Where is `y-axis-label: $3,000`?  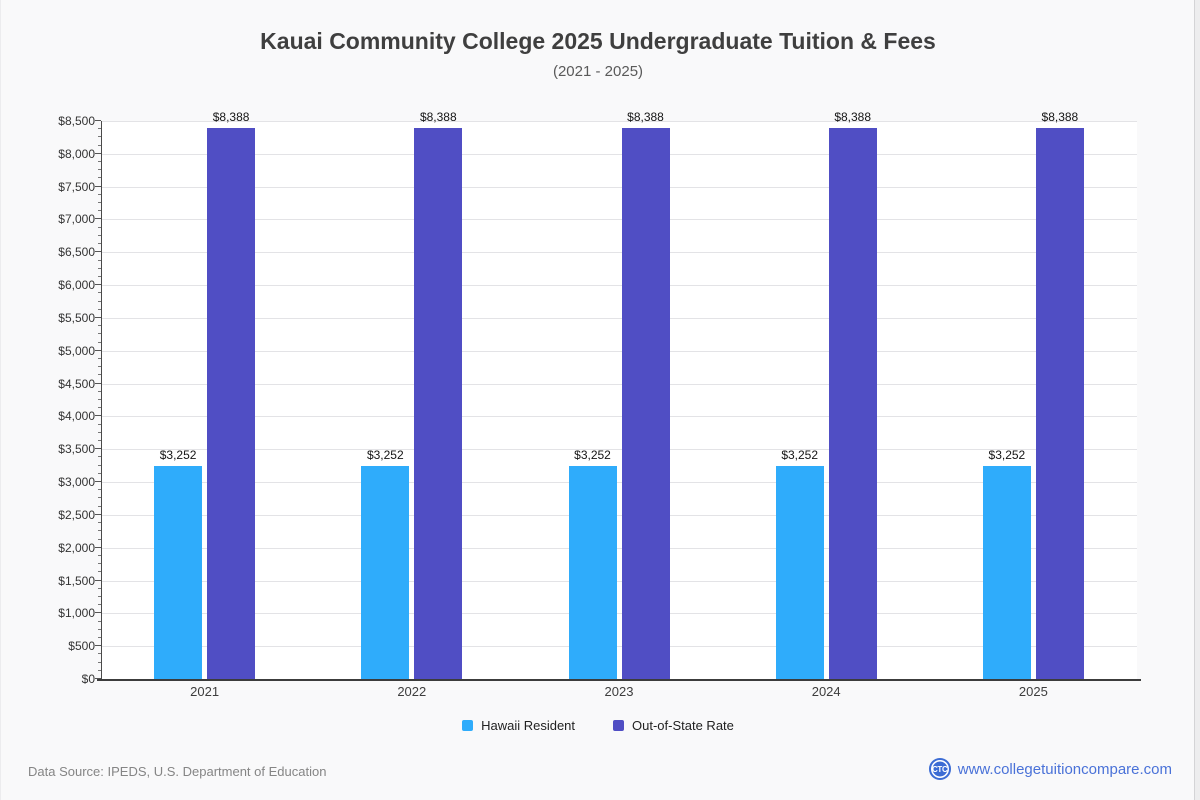 y-axis-label: $3,000 is located at coordinates (76, 482).